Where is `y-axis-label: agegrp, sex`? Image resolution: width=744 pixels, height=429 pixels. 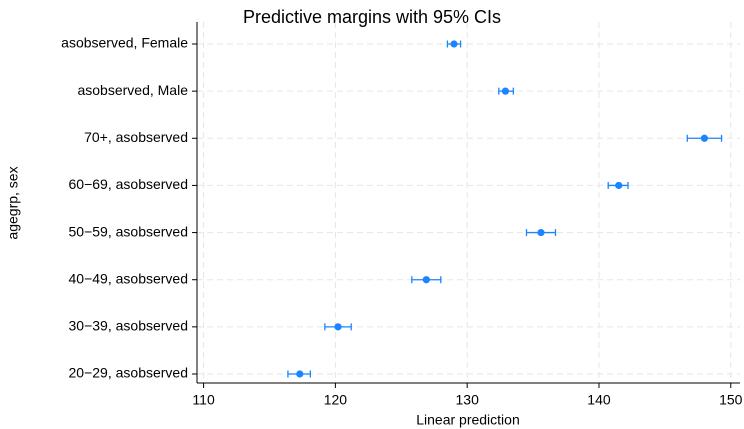 y-axis-label: agegrp, sex is located at coordinates (13, 202).